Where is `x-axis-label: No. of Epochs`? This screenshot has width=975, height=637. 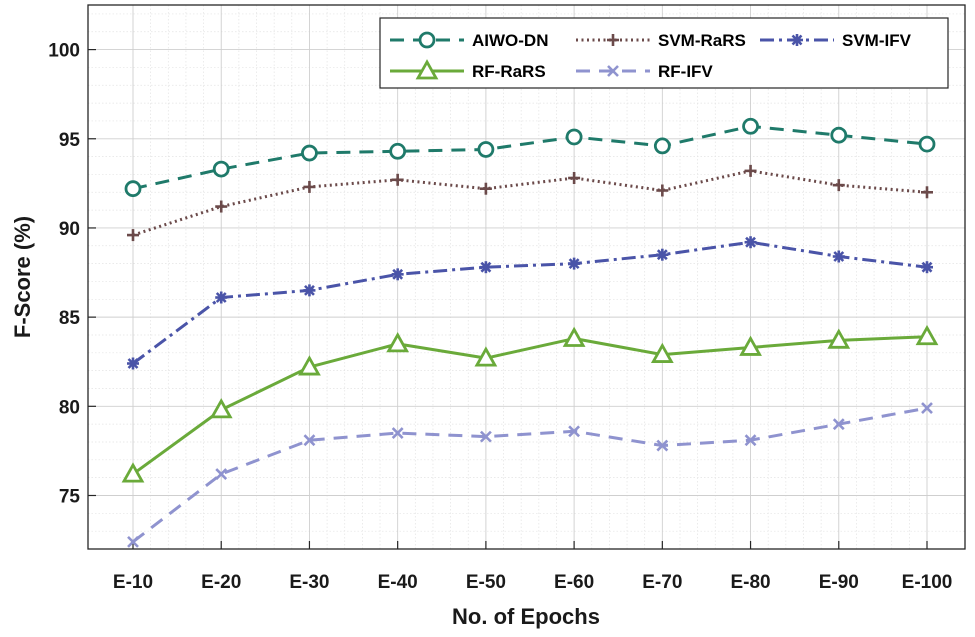
x-axis-label: No. of Epochs is located at coordinates (526, 616).